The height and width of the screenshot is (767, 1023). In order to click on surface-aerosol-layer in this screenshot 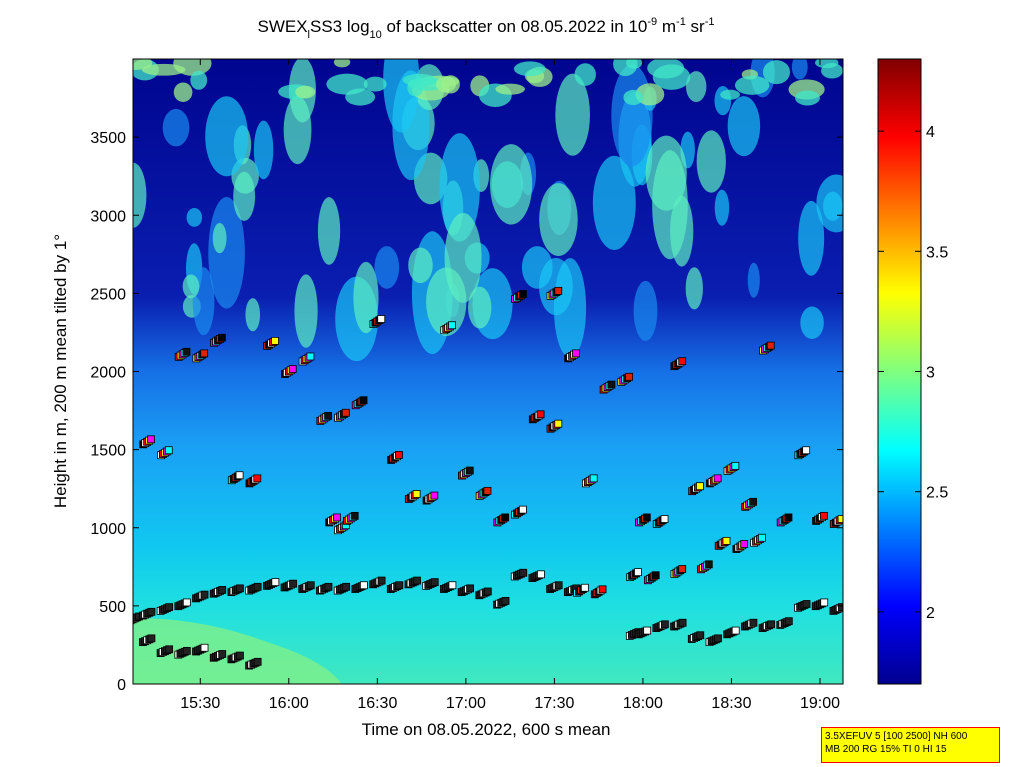, I will do `click(237, 651)`.